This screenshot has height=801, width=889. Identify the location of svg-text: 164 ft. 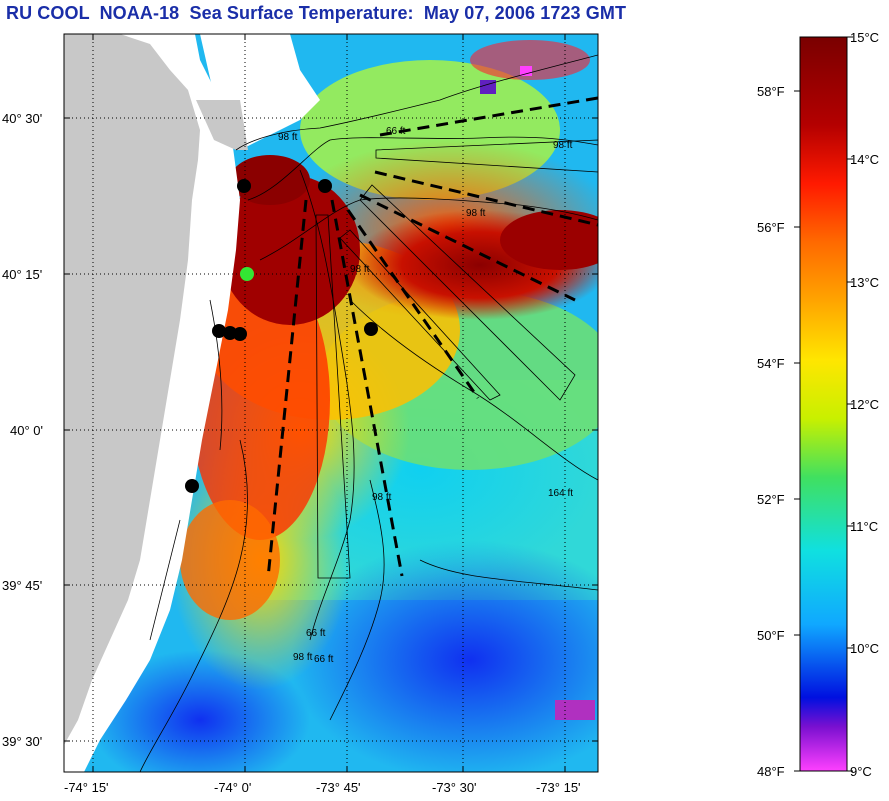
(560, 493).